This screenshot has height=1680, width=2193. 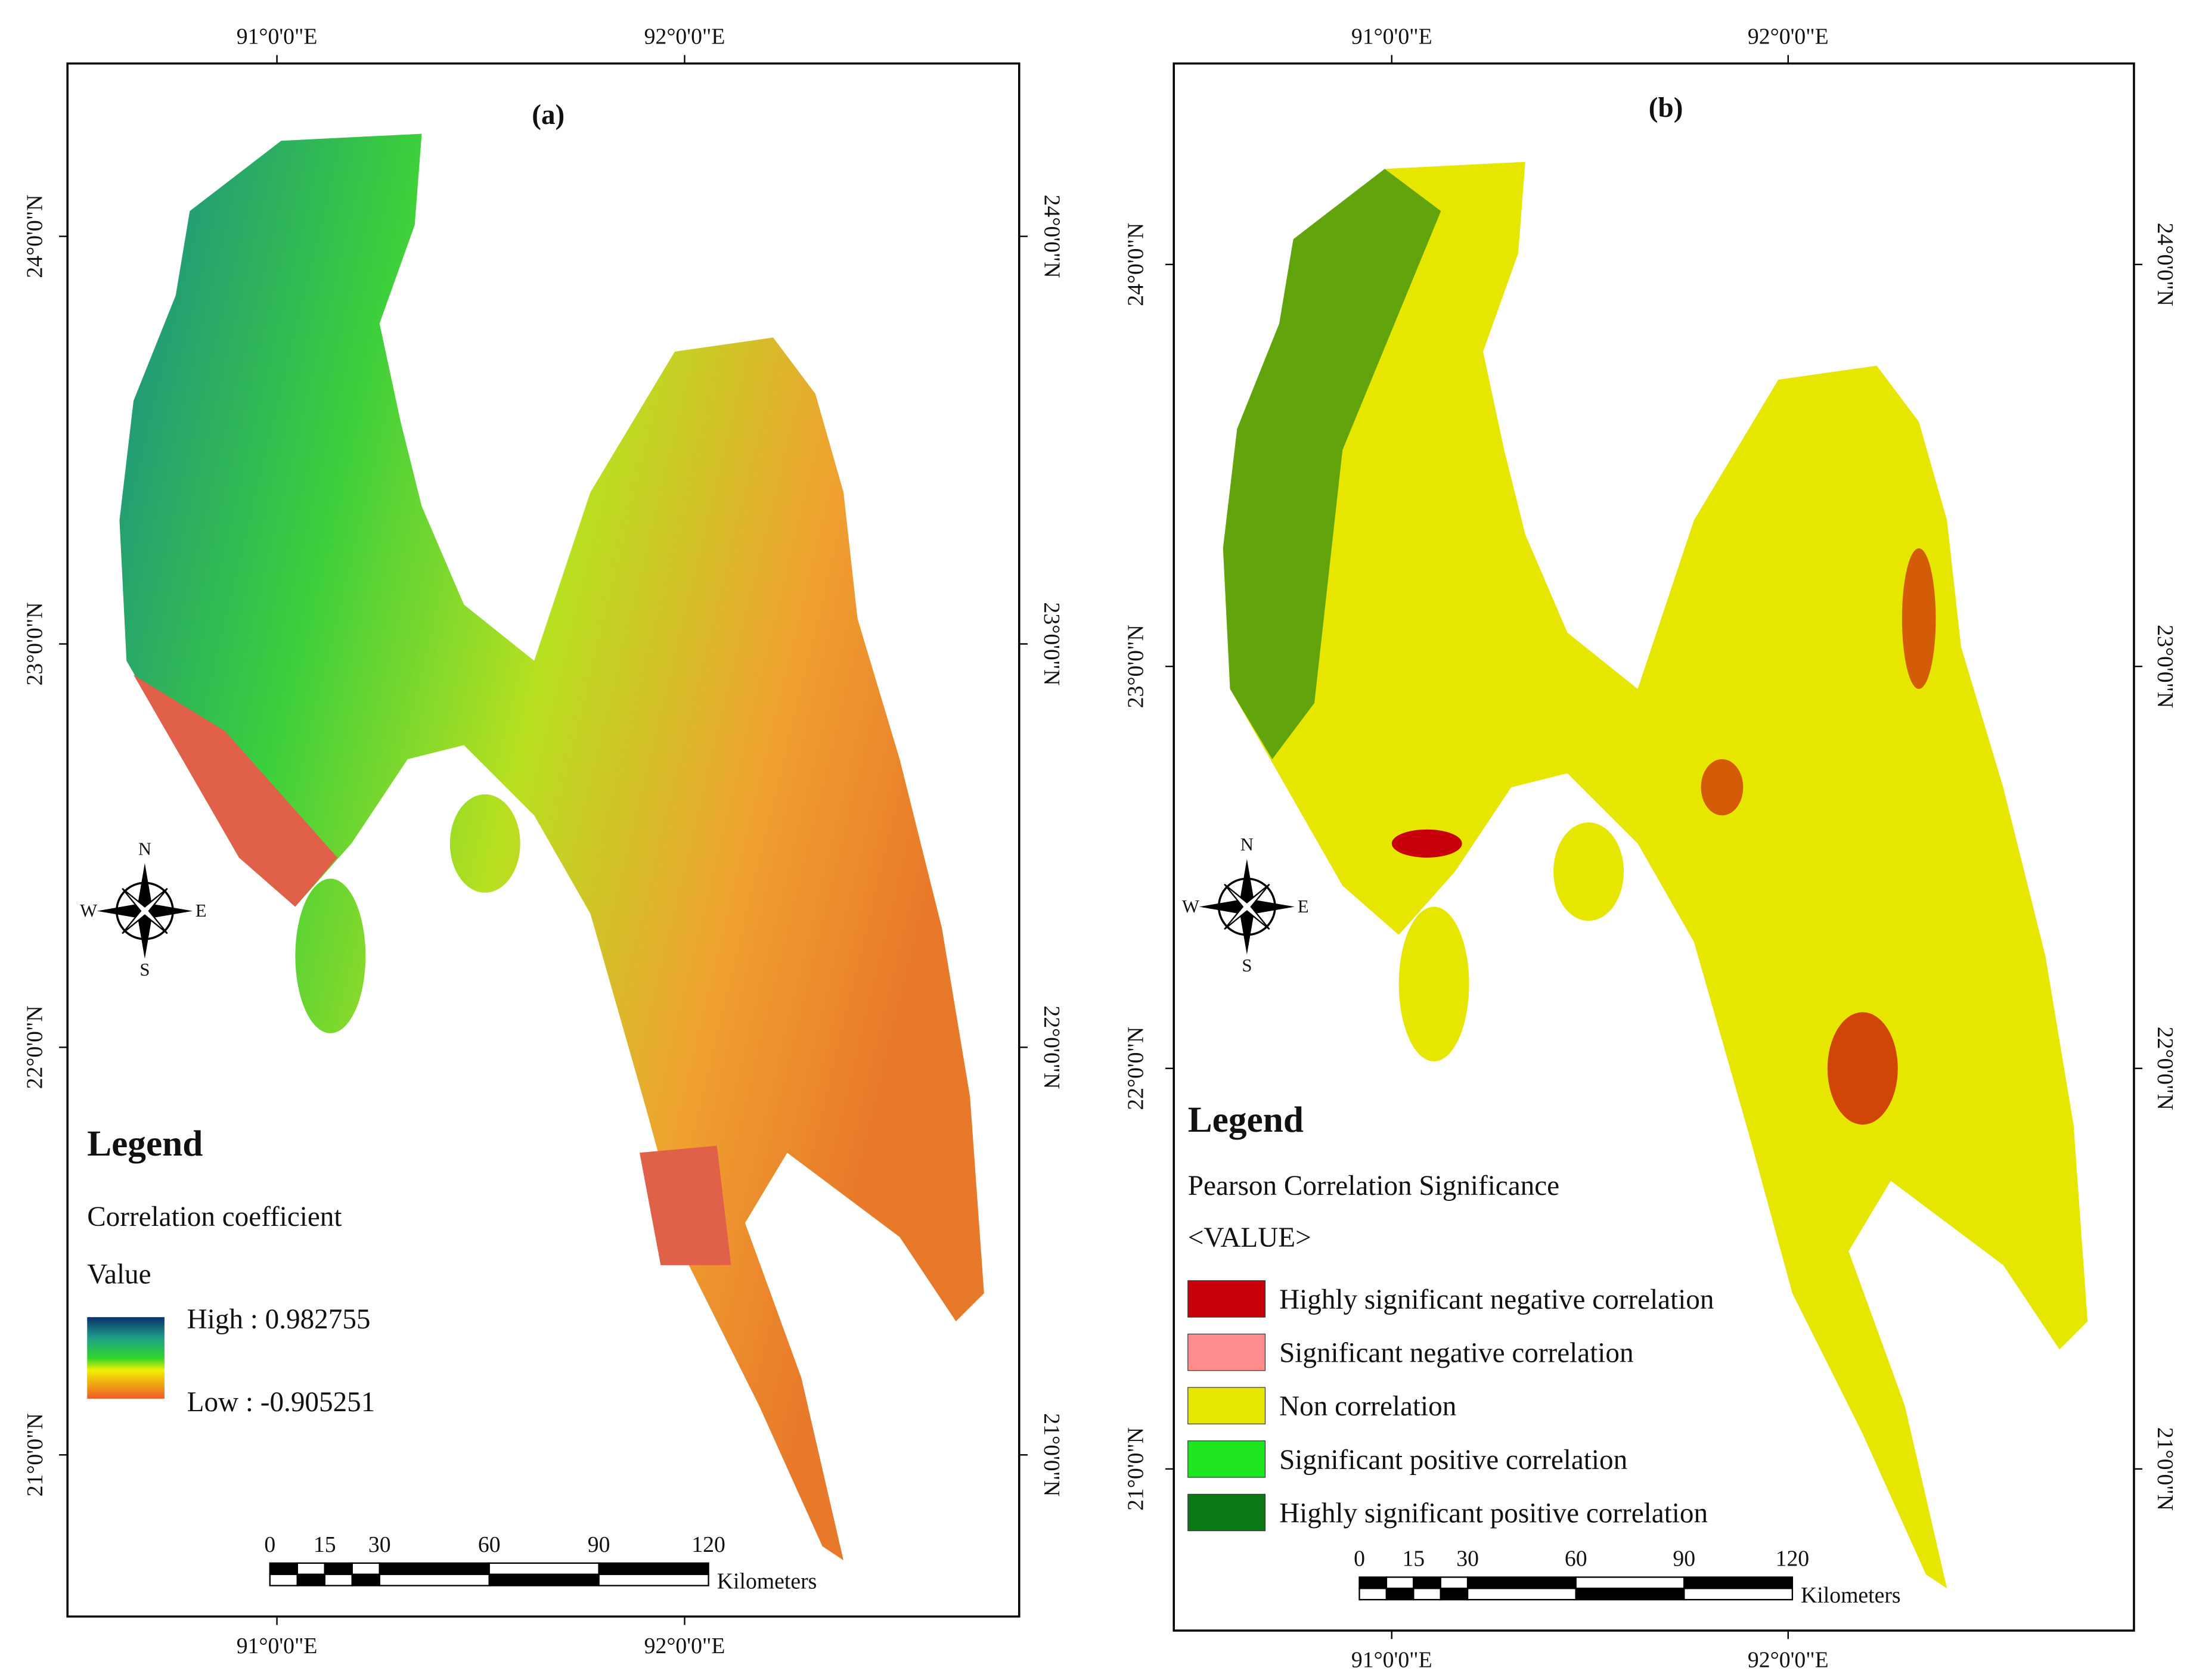 I want to click on legend-value-label: Value, so click(x=119, y=1275).